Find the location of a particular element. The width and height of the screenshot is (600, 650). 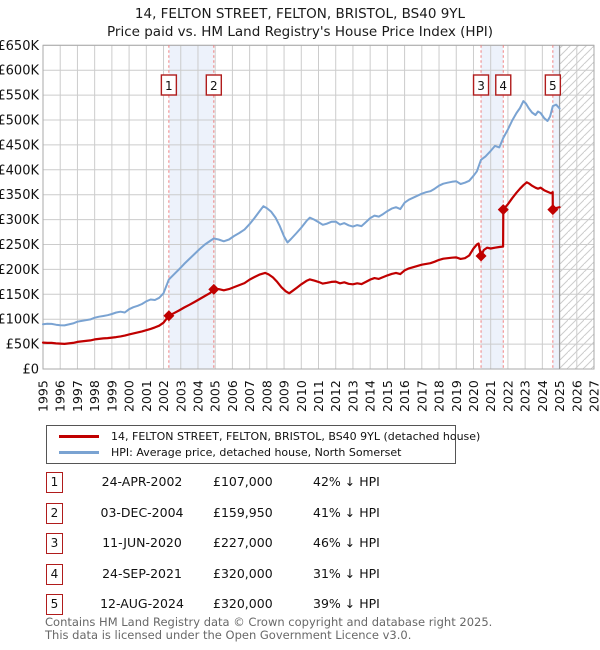

year-axis-label: 2018 is located at coordinates (439, 396).